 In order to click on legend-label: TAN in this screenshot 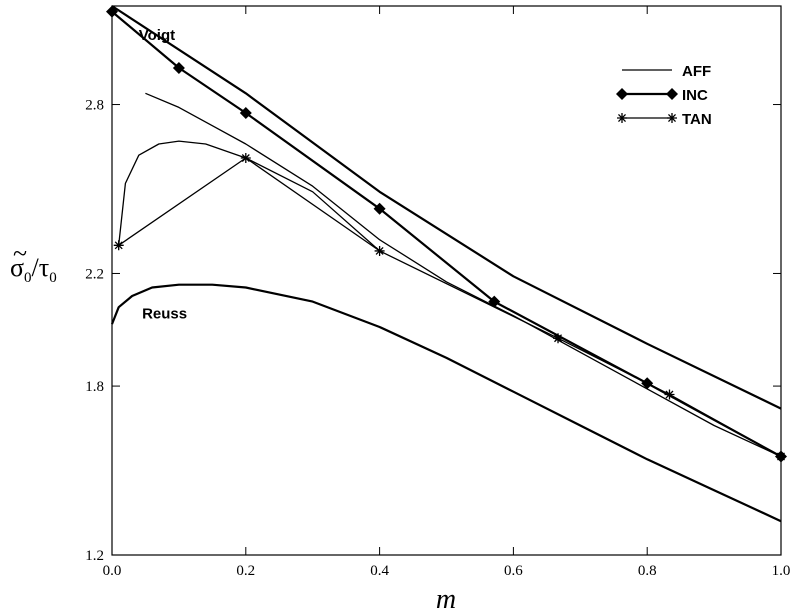, I will do `click(697, 119)`.